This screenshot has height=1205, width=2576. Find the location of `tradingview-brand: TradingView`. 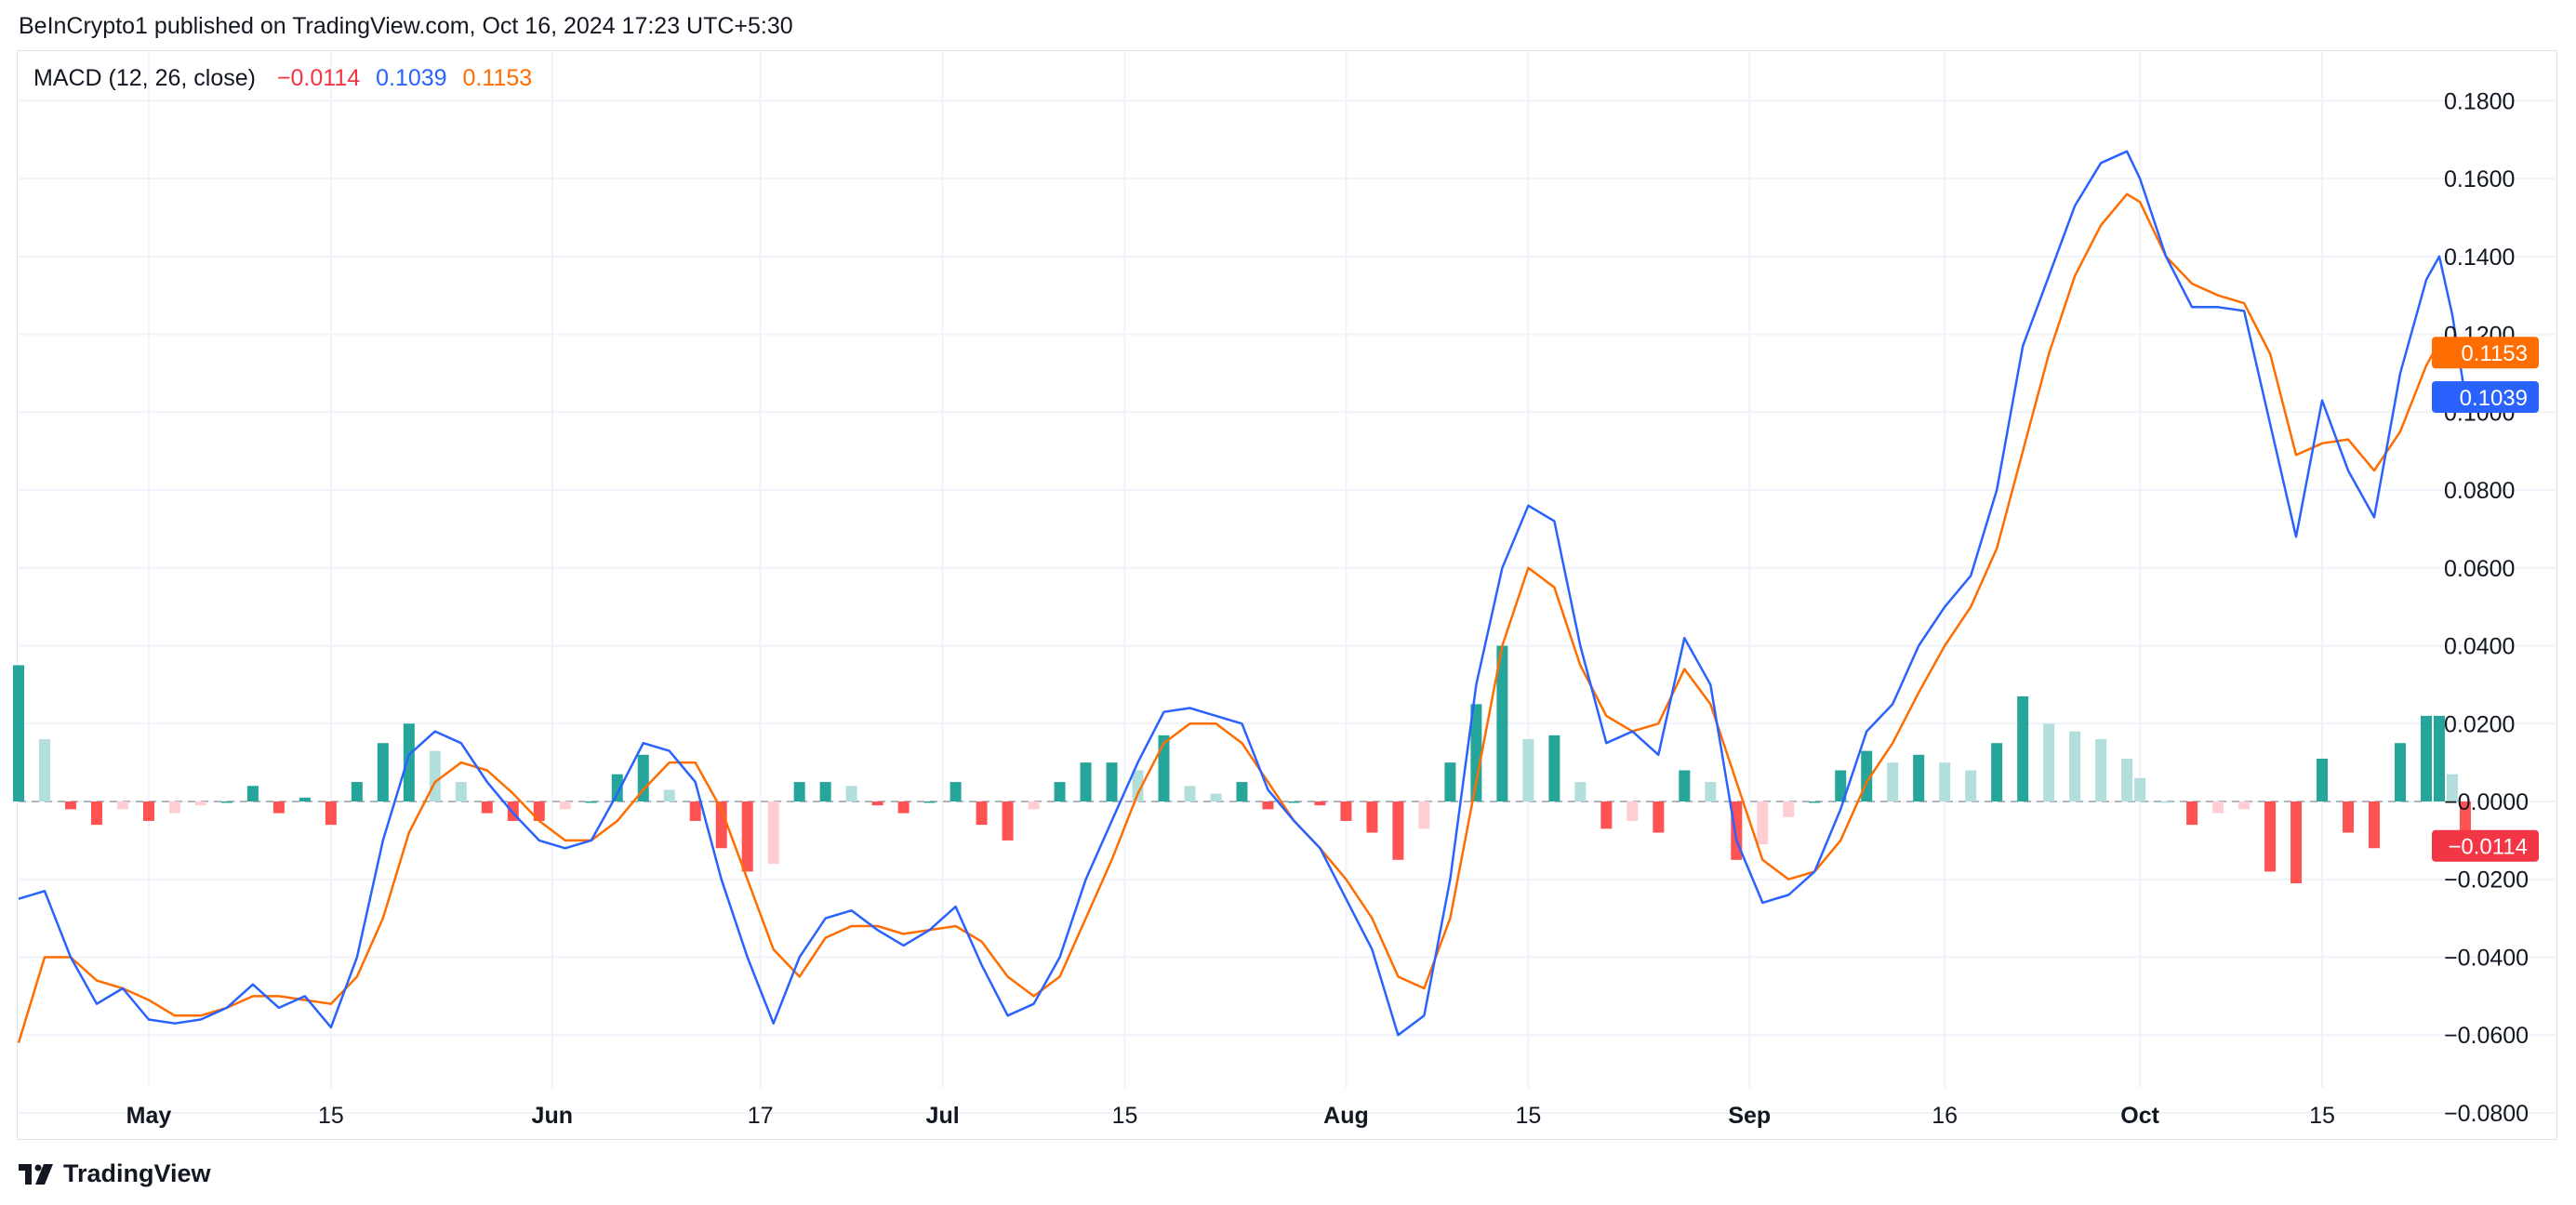

tradingview-brand: TradingView is located at coordinates (137, 1173).